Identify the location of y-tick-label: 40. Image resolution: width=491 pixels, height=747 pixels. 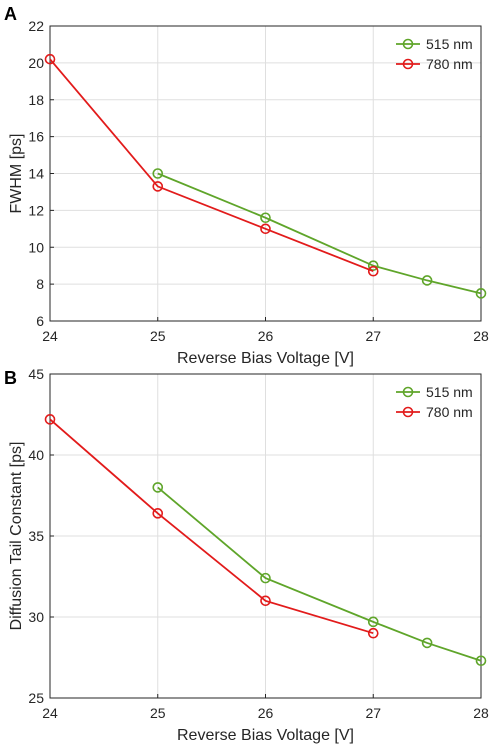
(36, 455).